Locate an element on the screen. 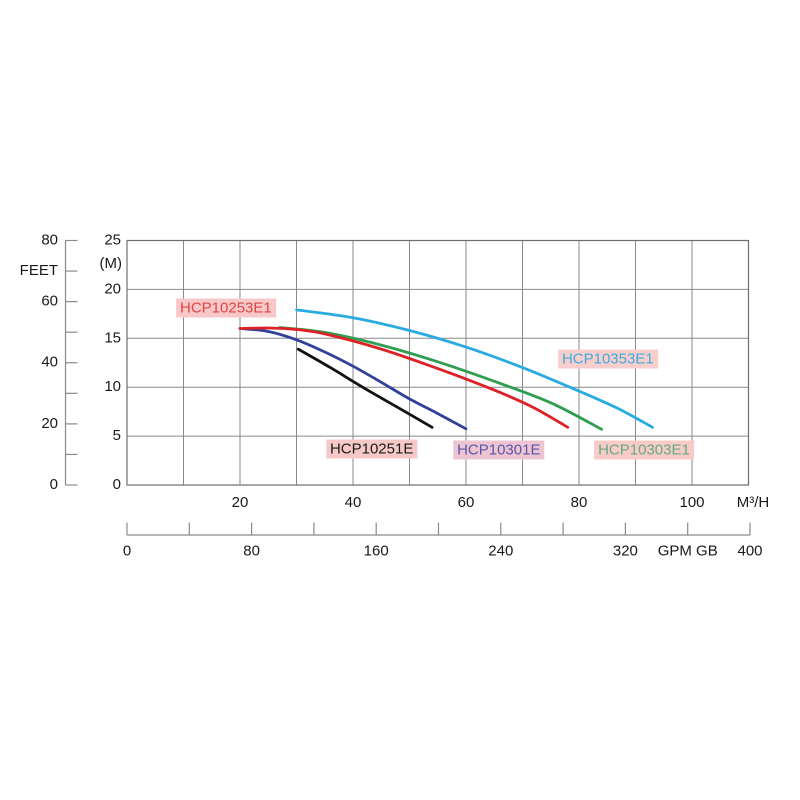 This screenshot has height=800, width=800. feet-tick-label: 0 is located at coordinates (54, 484).